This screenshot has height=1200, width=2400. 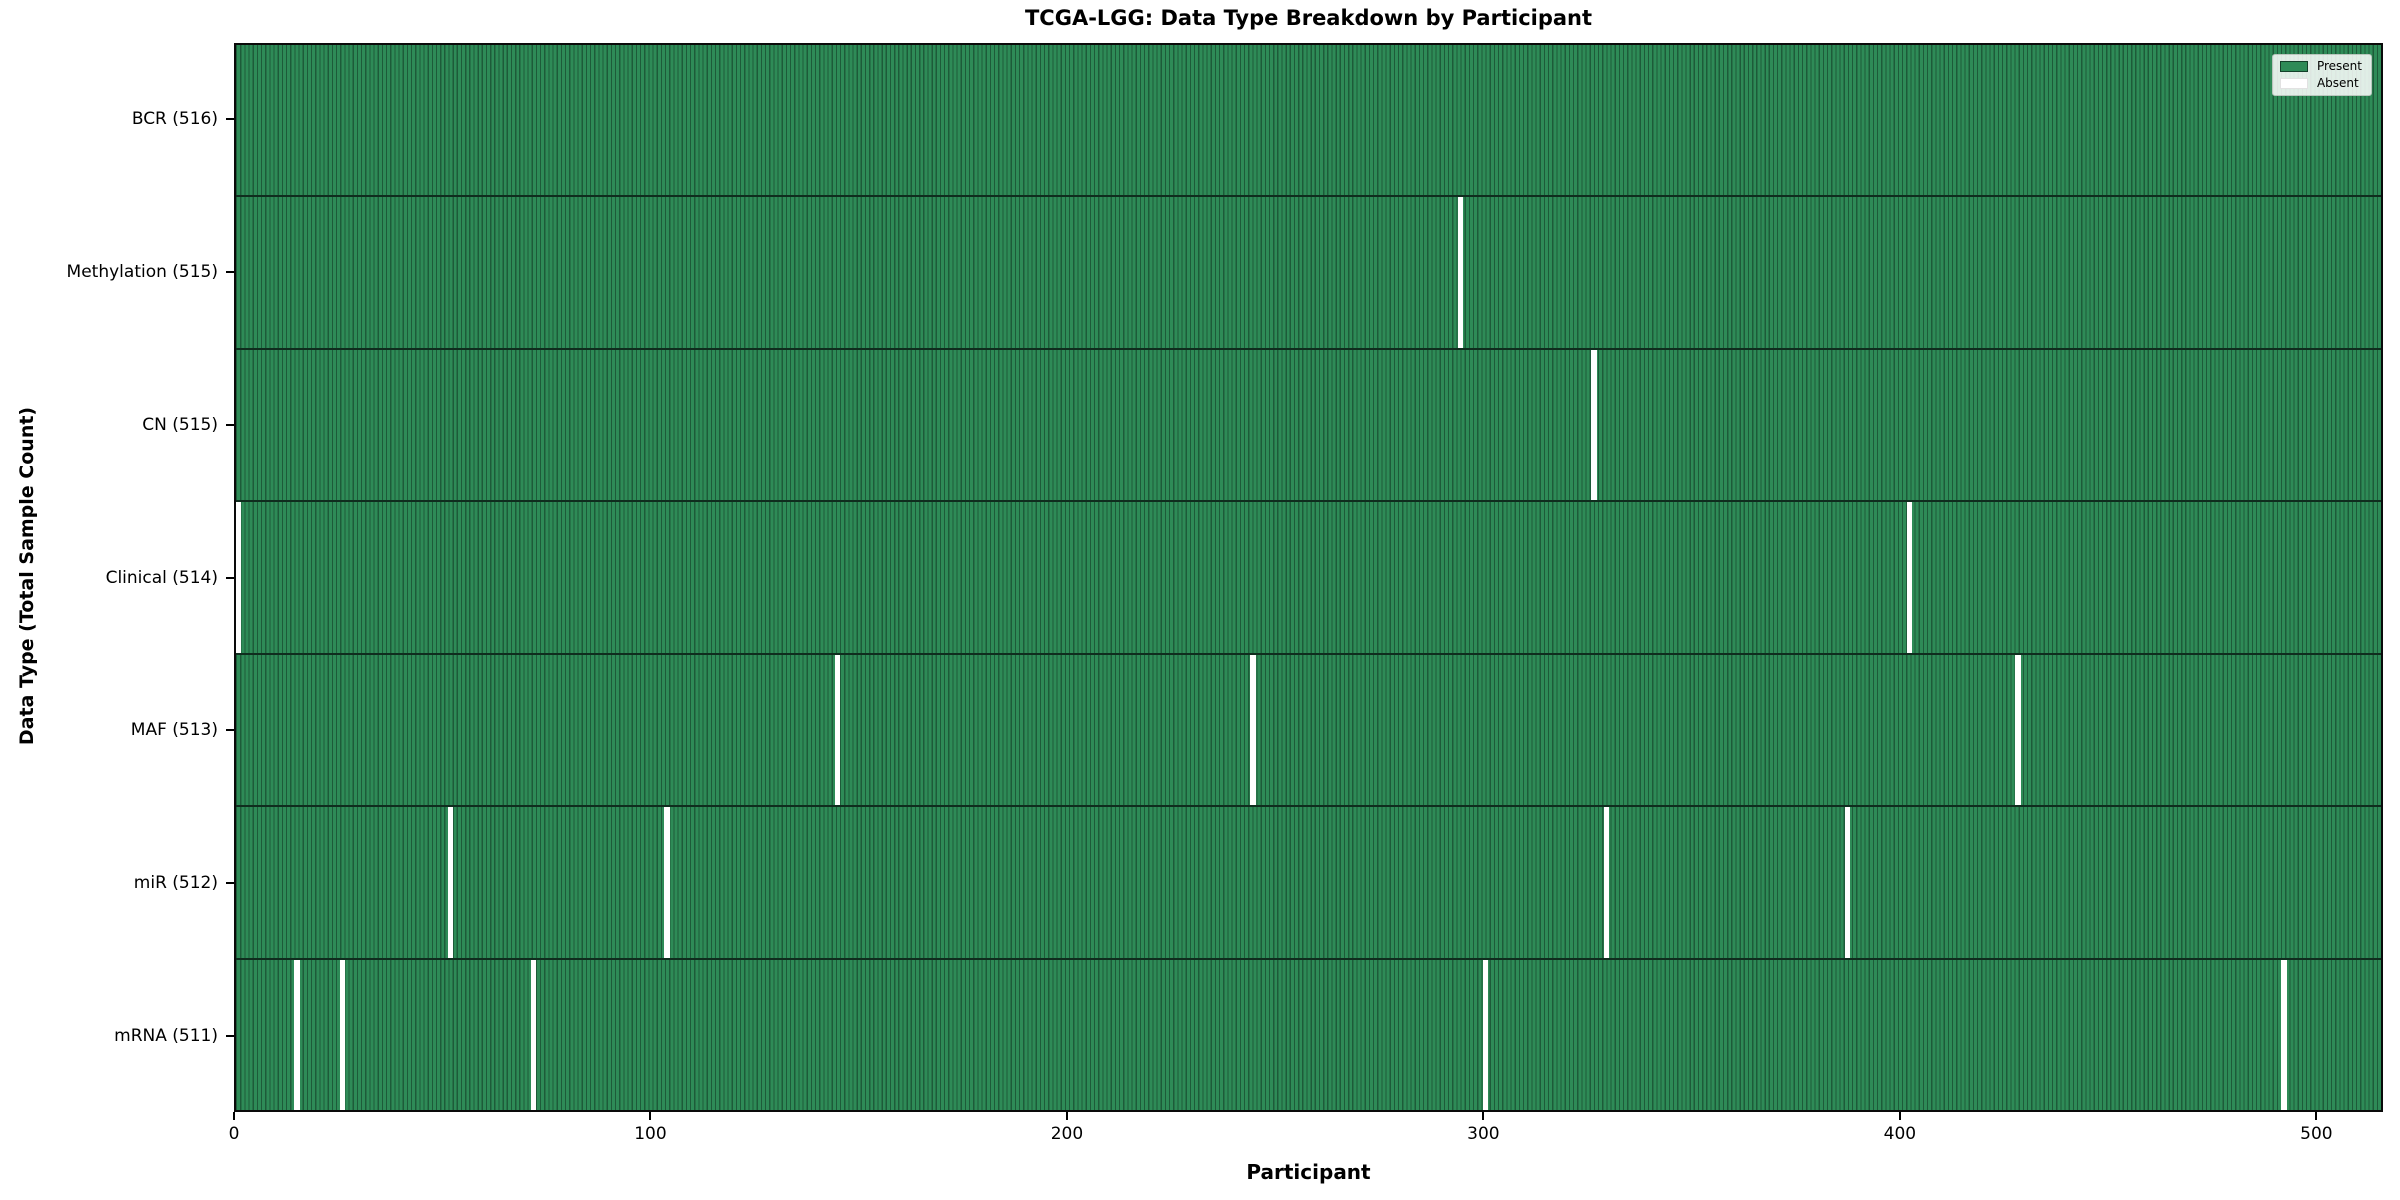 What do you see at coordinates (161, 577) in the screenshot?
I see `y-tick-label: Clinical (514)` at bounding box center [161, 577].